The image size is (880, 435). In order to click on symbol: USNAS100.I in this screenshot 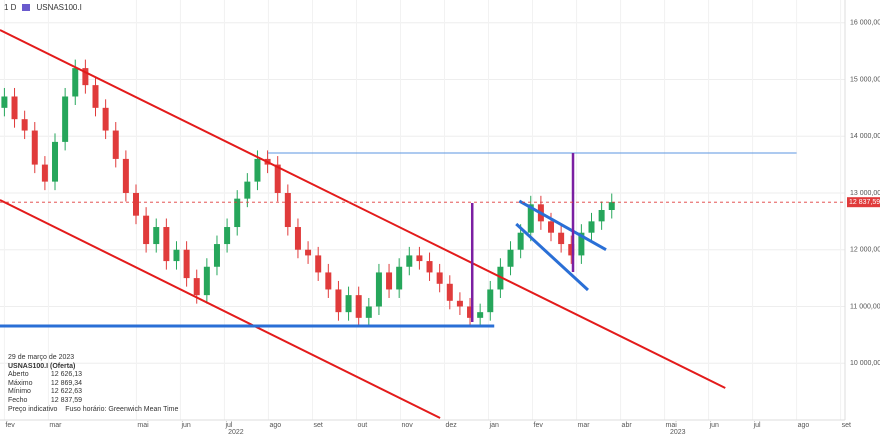, I will do `click(59, 7)`.